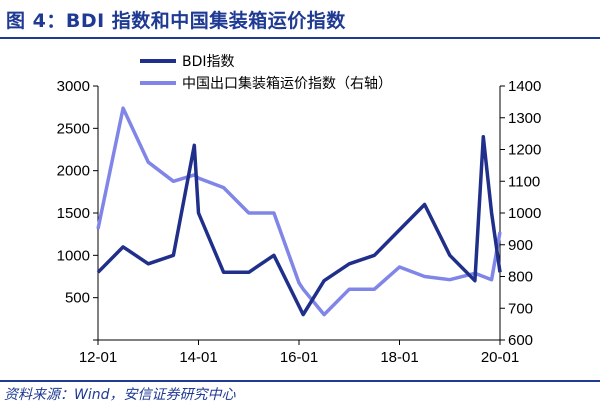  What do you see at coordinates (208, 62) in the screenshot?
I see `legend-label-bdi: BDI指数` at bounding box center [208, 62].